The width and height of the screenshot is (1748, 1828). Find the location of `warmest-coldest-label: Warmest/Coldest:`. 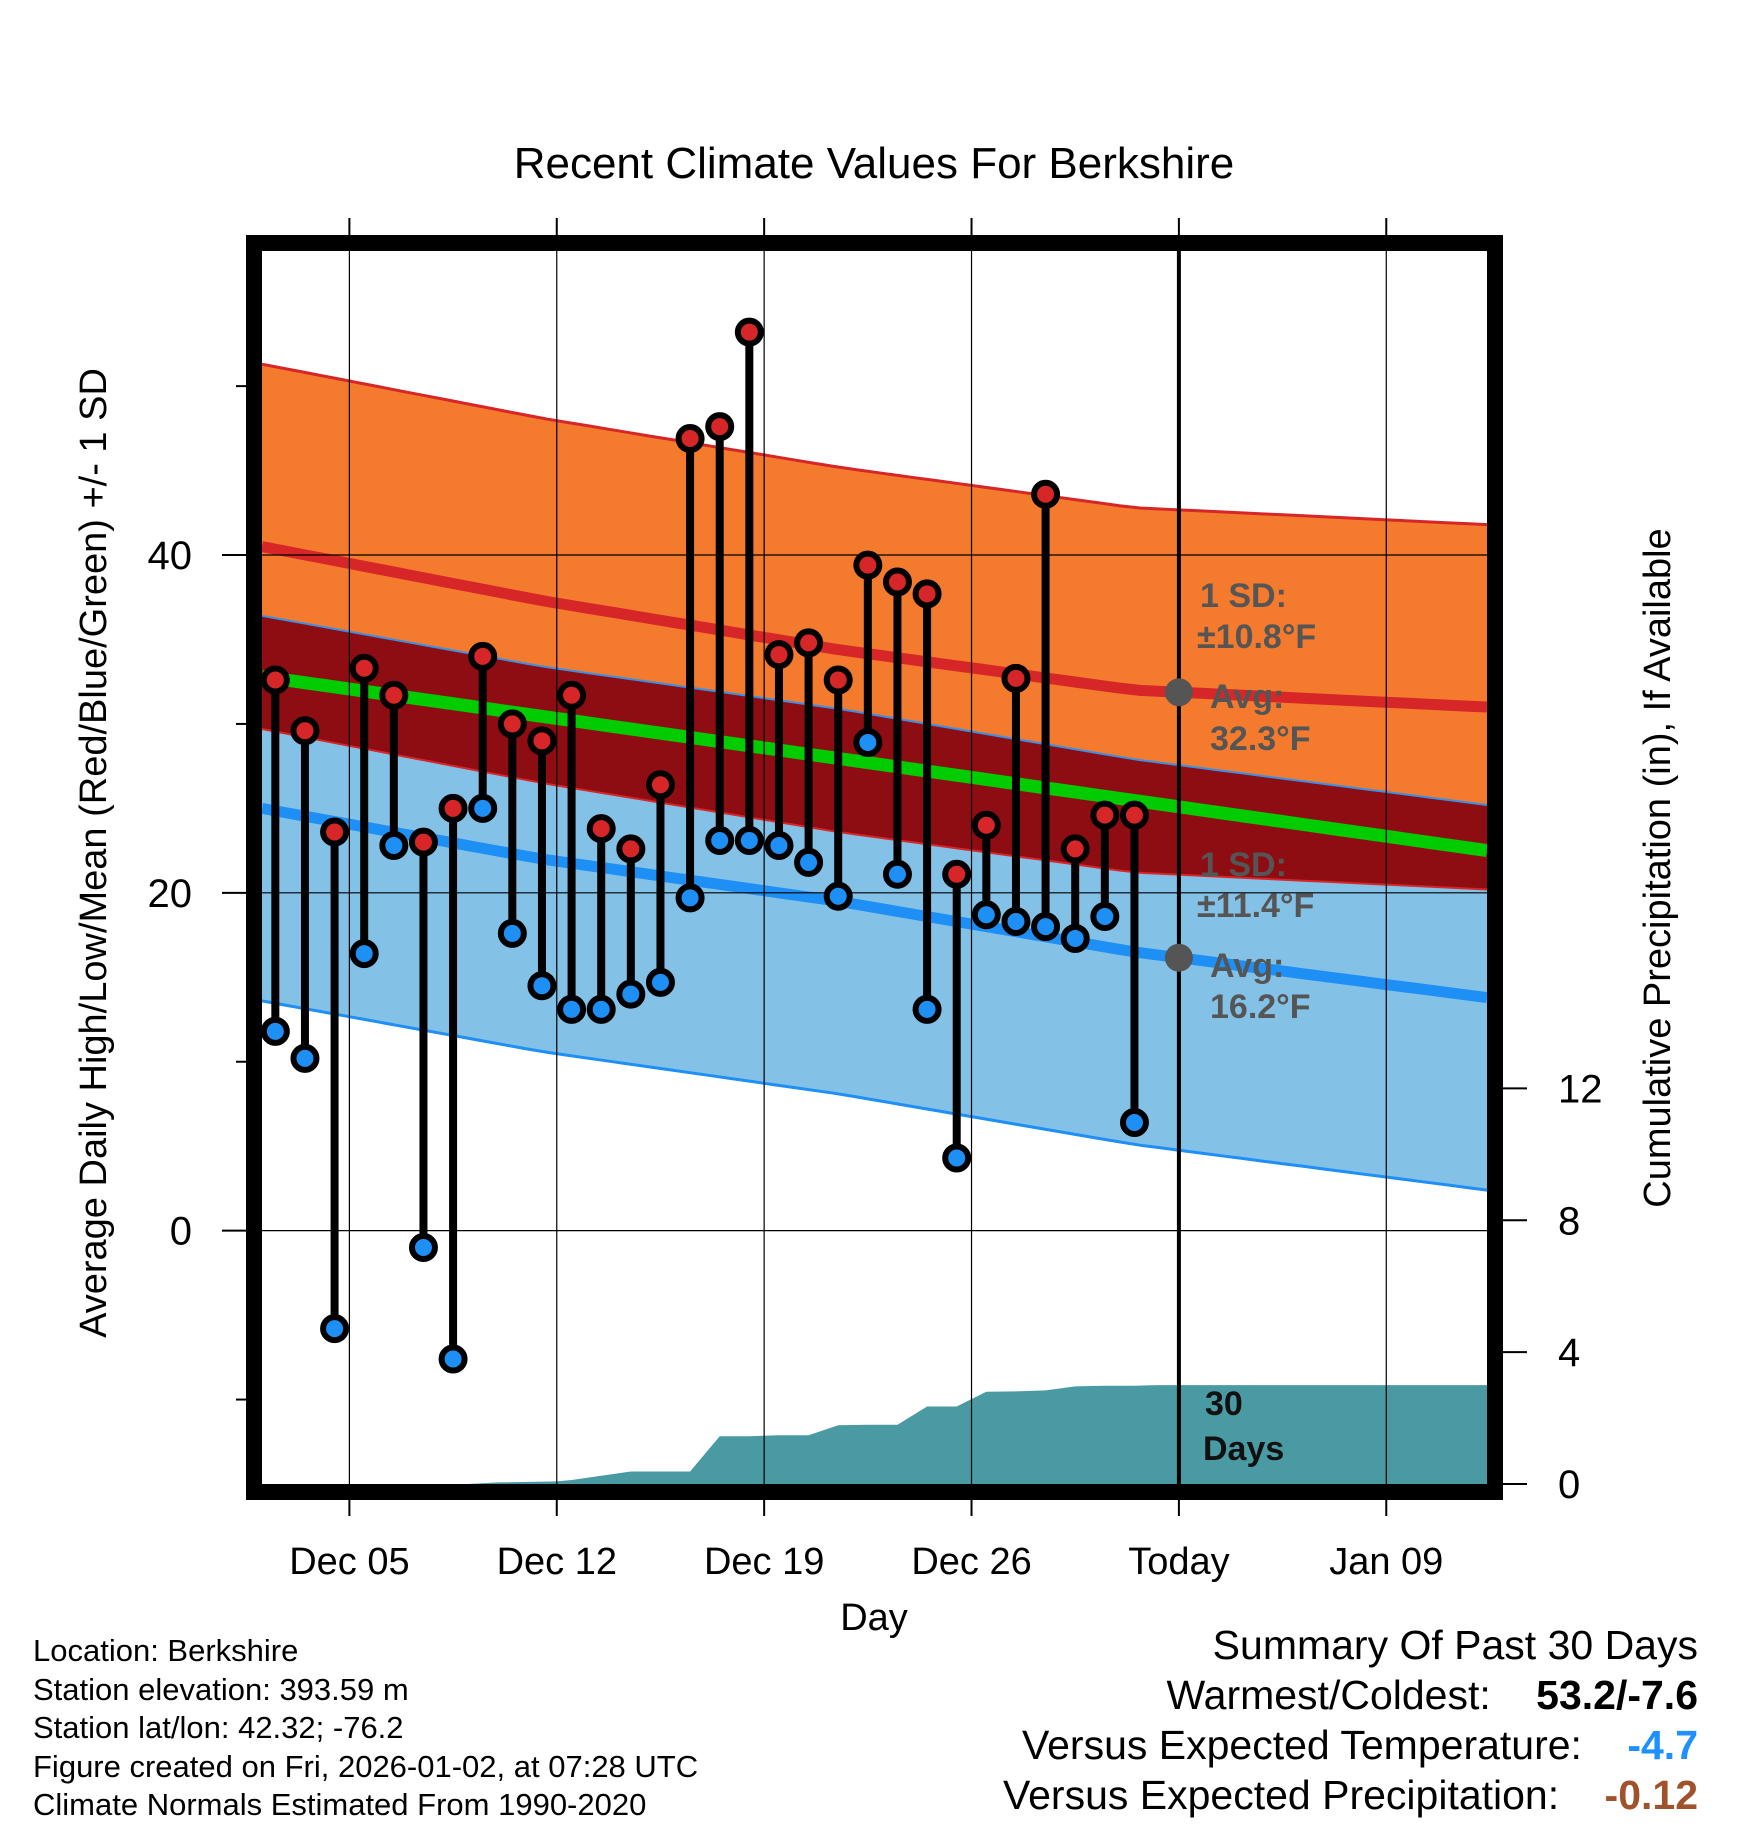

warmest-coldest-label: Warmest/Coldest: is located at coordinates (1328, 1695).